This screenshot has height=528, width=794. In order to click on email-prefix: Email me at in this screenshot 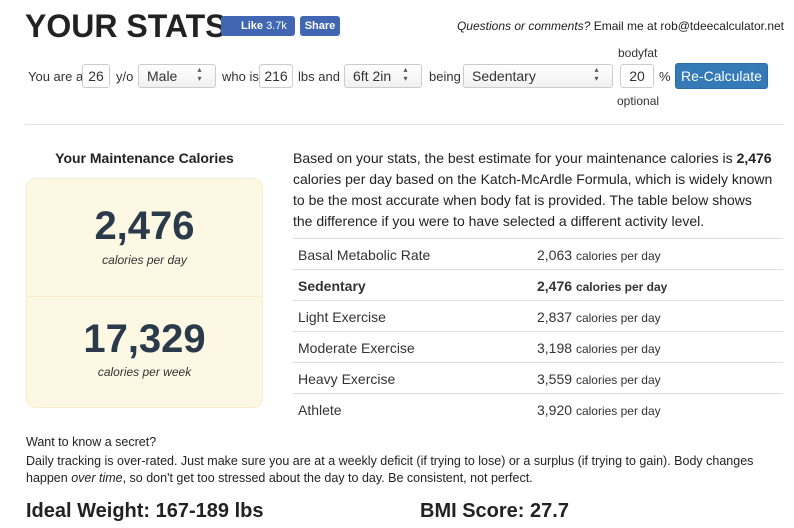, I will do `click(625, 26)`.